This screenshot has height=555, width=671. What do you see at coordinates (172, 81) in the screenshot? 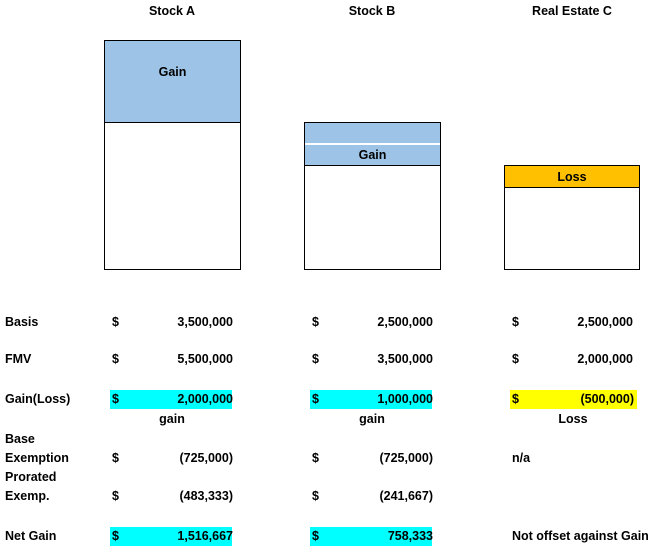
I see `stock-a-gain-band: Gain` at bounding box center [172, 81].